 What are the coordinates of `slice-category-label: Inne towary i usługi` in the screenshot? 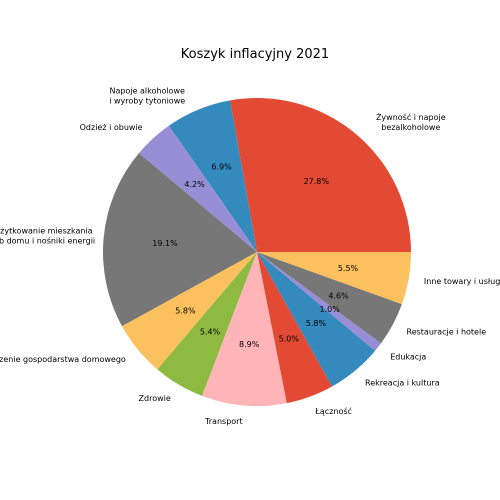 It's located at (462, 281).